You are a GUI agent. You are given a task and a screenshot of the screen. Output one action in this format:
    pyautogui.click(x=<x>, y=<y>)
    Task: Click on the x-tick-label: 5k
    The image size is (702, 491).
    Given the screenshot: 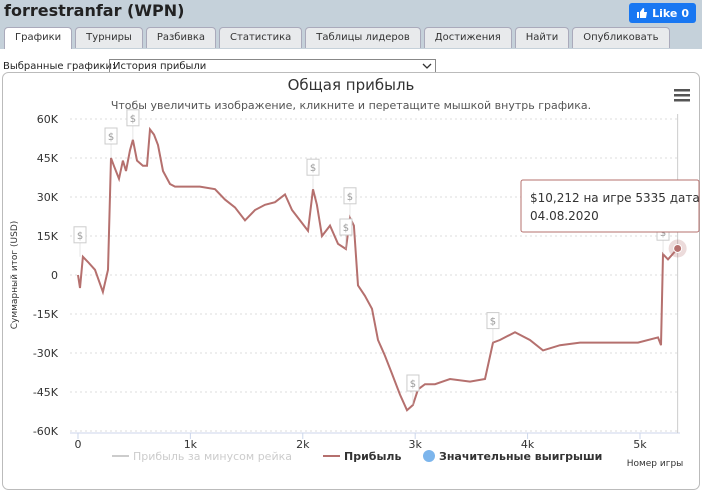 What is the action you would take?
    pyautogui.click(x=640, y=444)
    